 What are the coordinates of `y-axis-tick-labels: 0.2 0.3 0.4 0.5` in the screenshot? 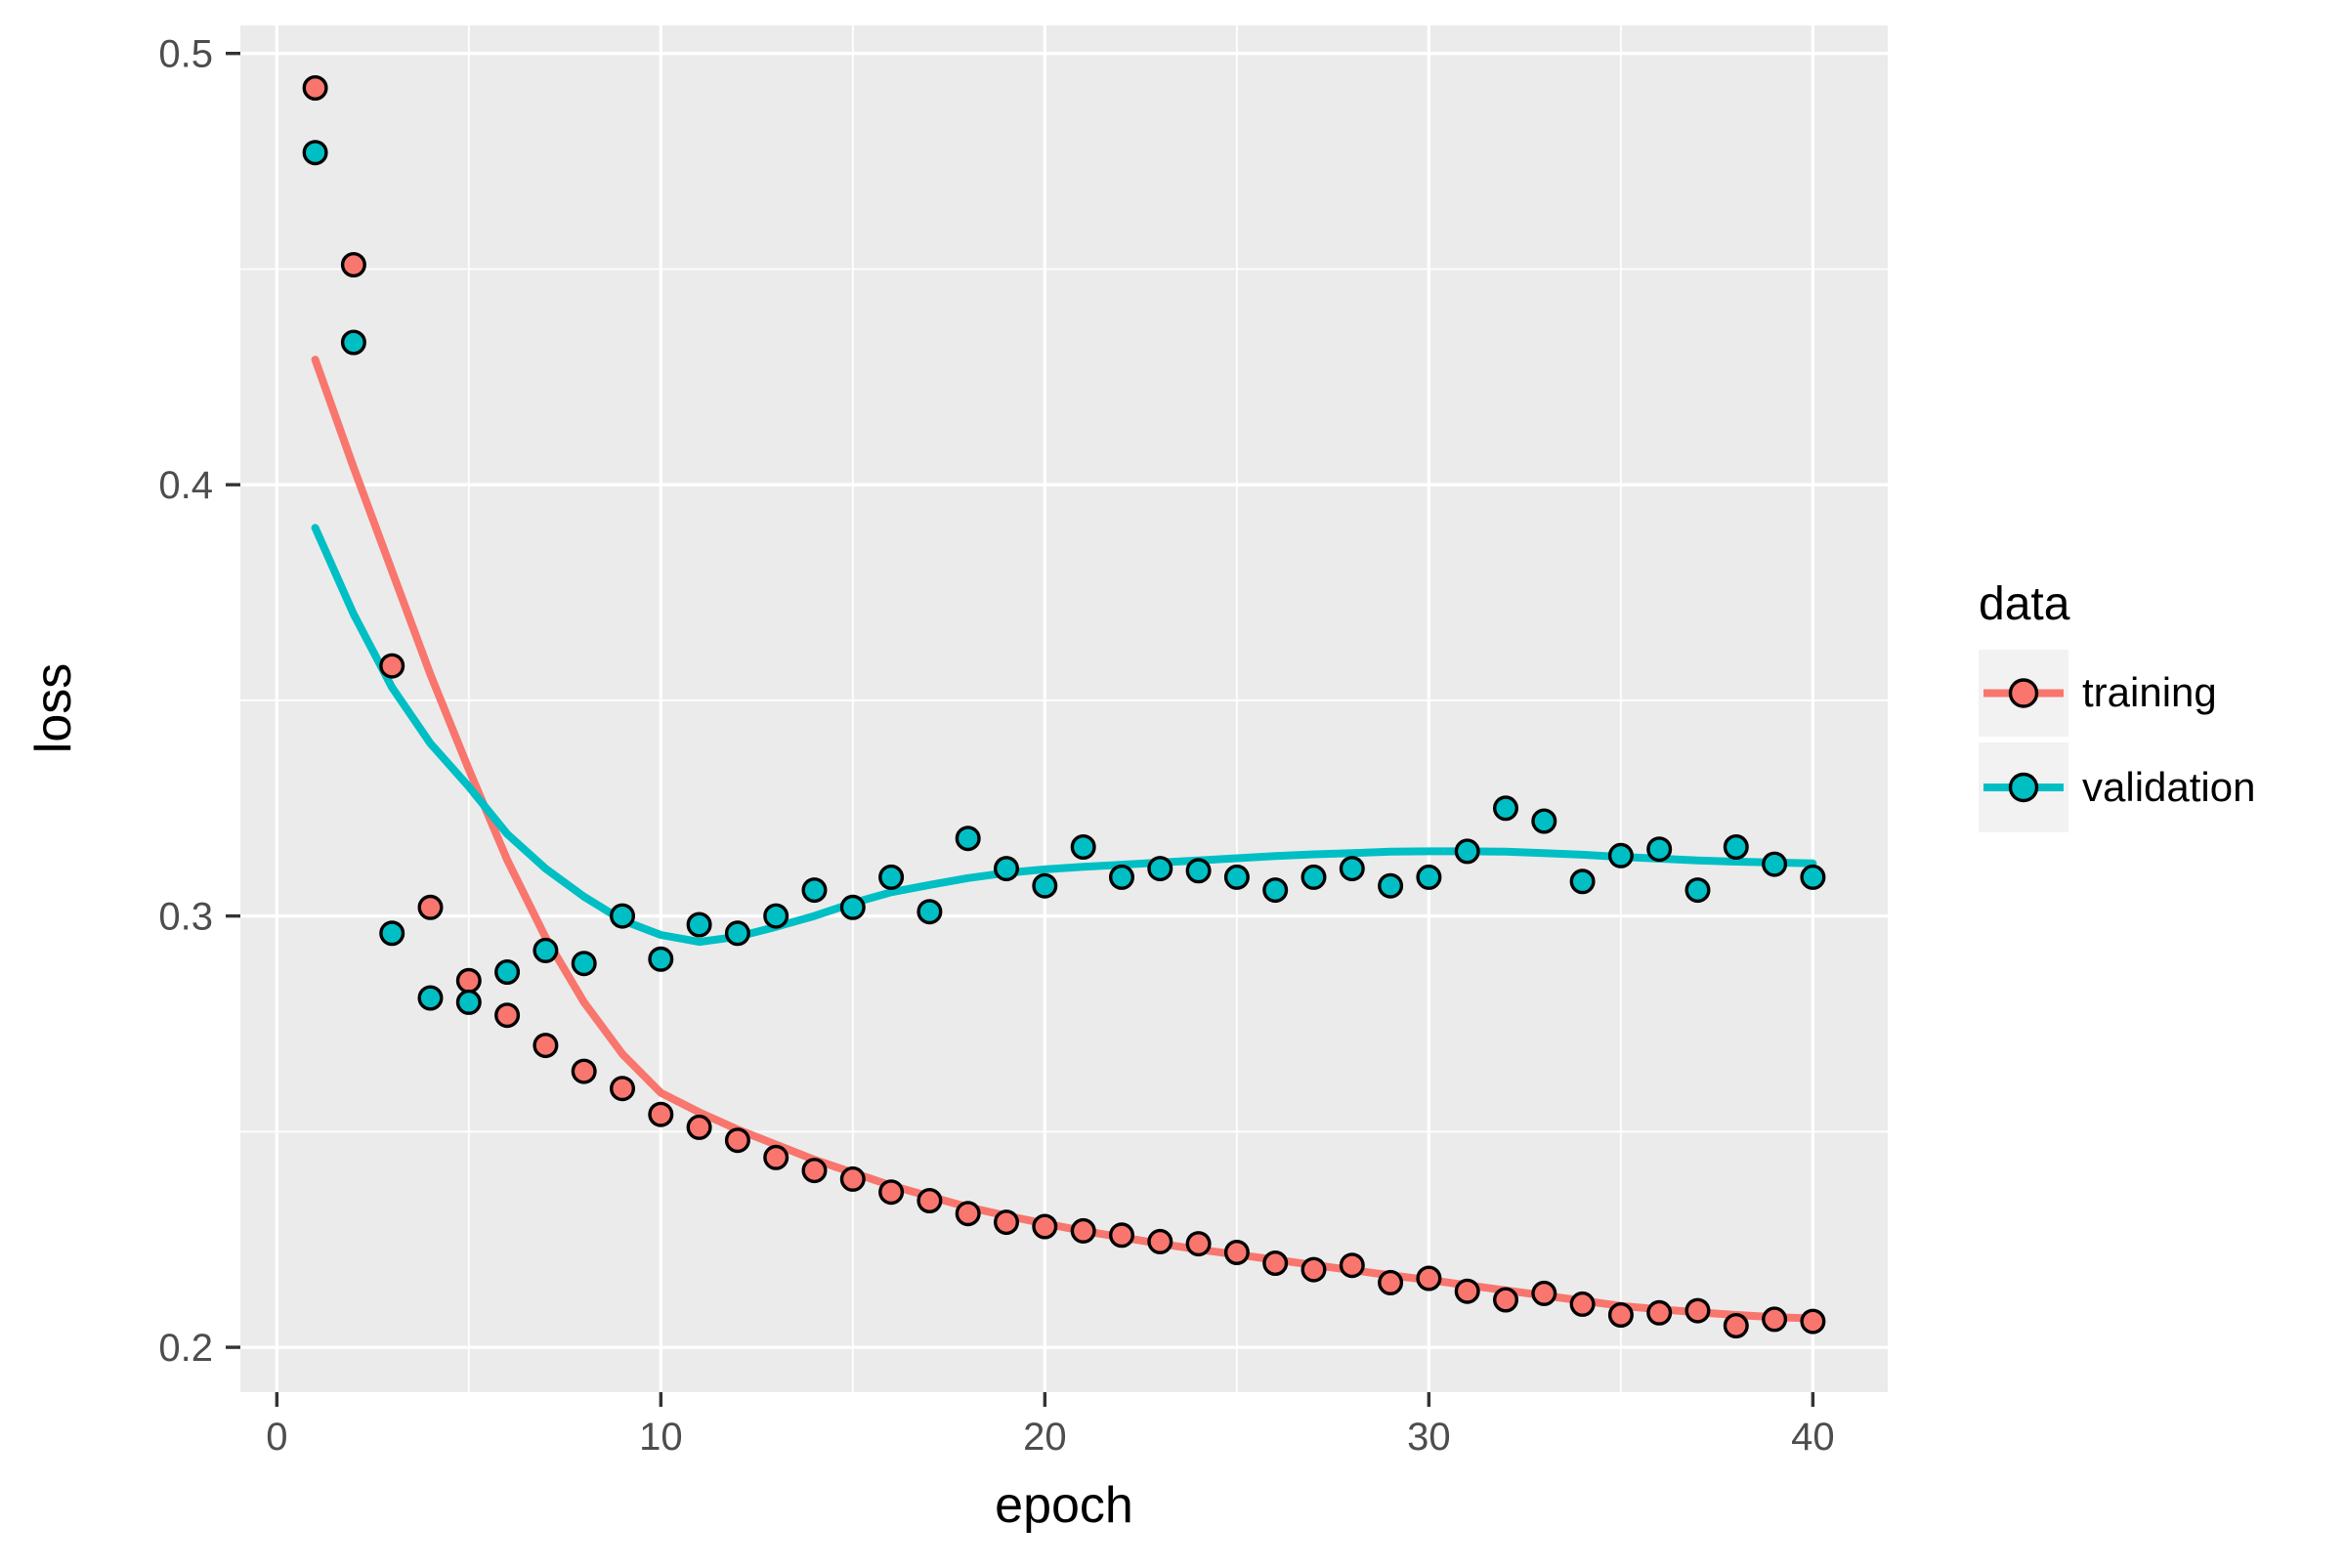 It's located at (185, 701).